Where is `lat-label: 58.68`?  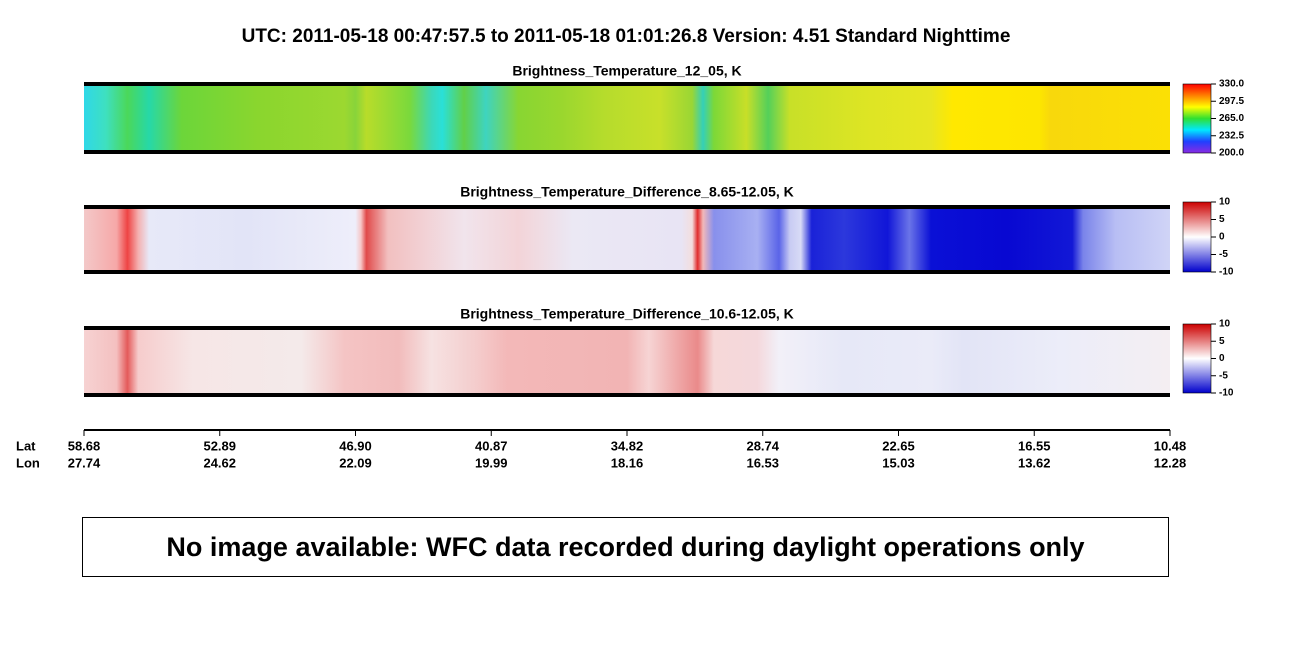 lat-label: 58.68 is located at coordinates (84, 445).